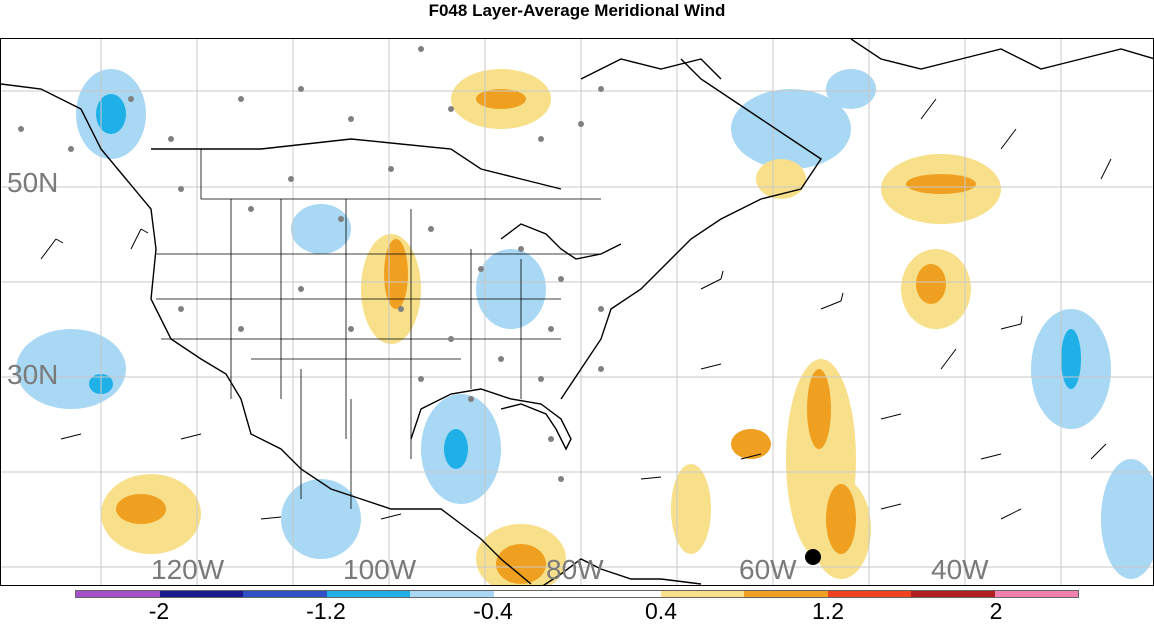 The height and width of the screenshot is (625, 1154). What do you see at coordinates (380, 569) in the screenshot?
I see `lon-label-100w: 100W` at bounding box center [380, 569].